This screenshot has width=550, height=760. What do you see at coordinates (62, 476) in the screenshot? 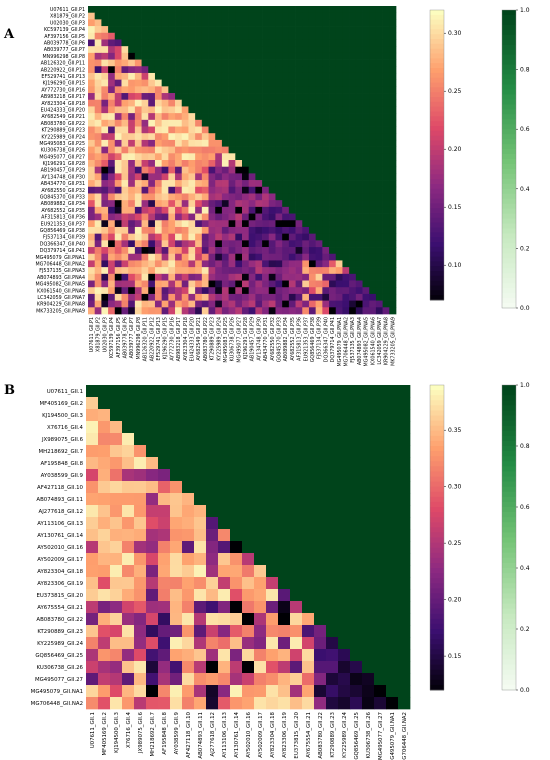
I see `row-label: AY038599_GII.9` at bounding box center [62, 476].